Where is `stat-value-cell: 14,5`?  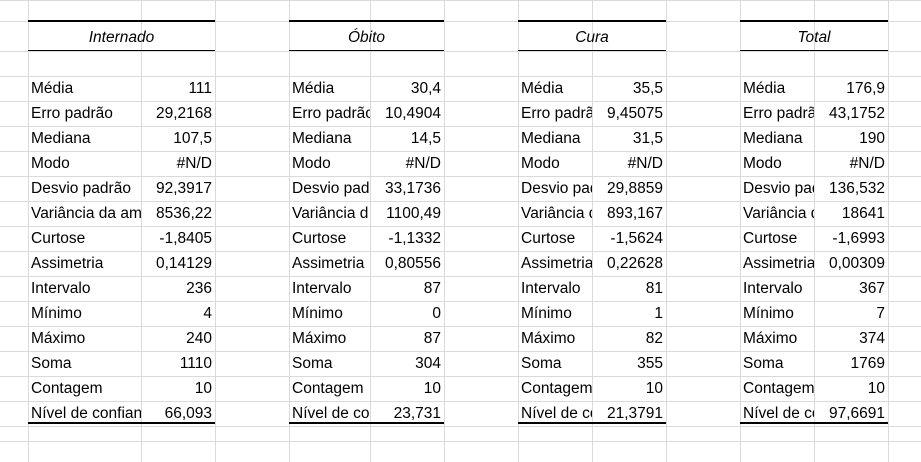
stat-value-cell: 14,5 is located at coordinates (425, 138).